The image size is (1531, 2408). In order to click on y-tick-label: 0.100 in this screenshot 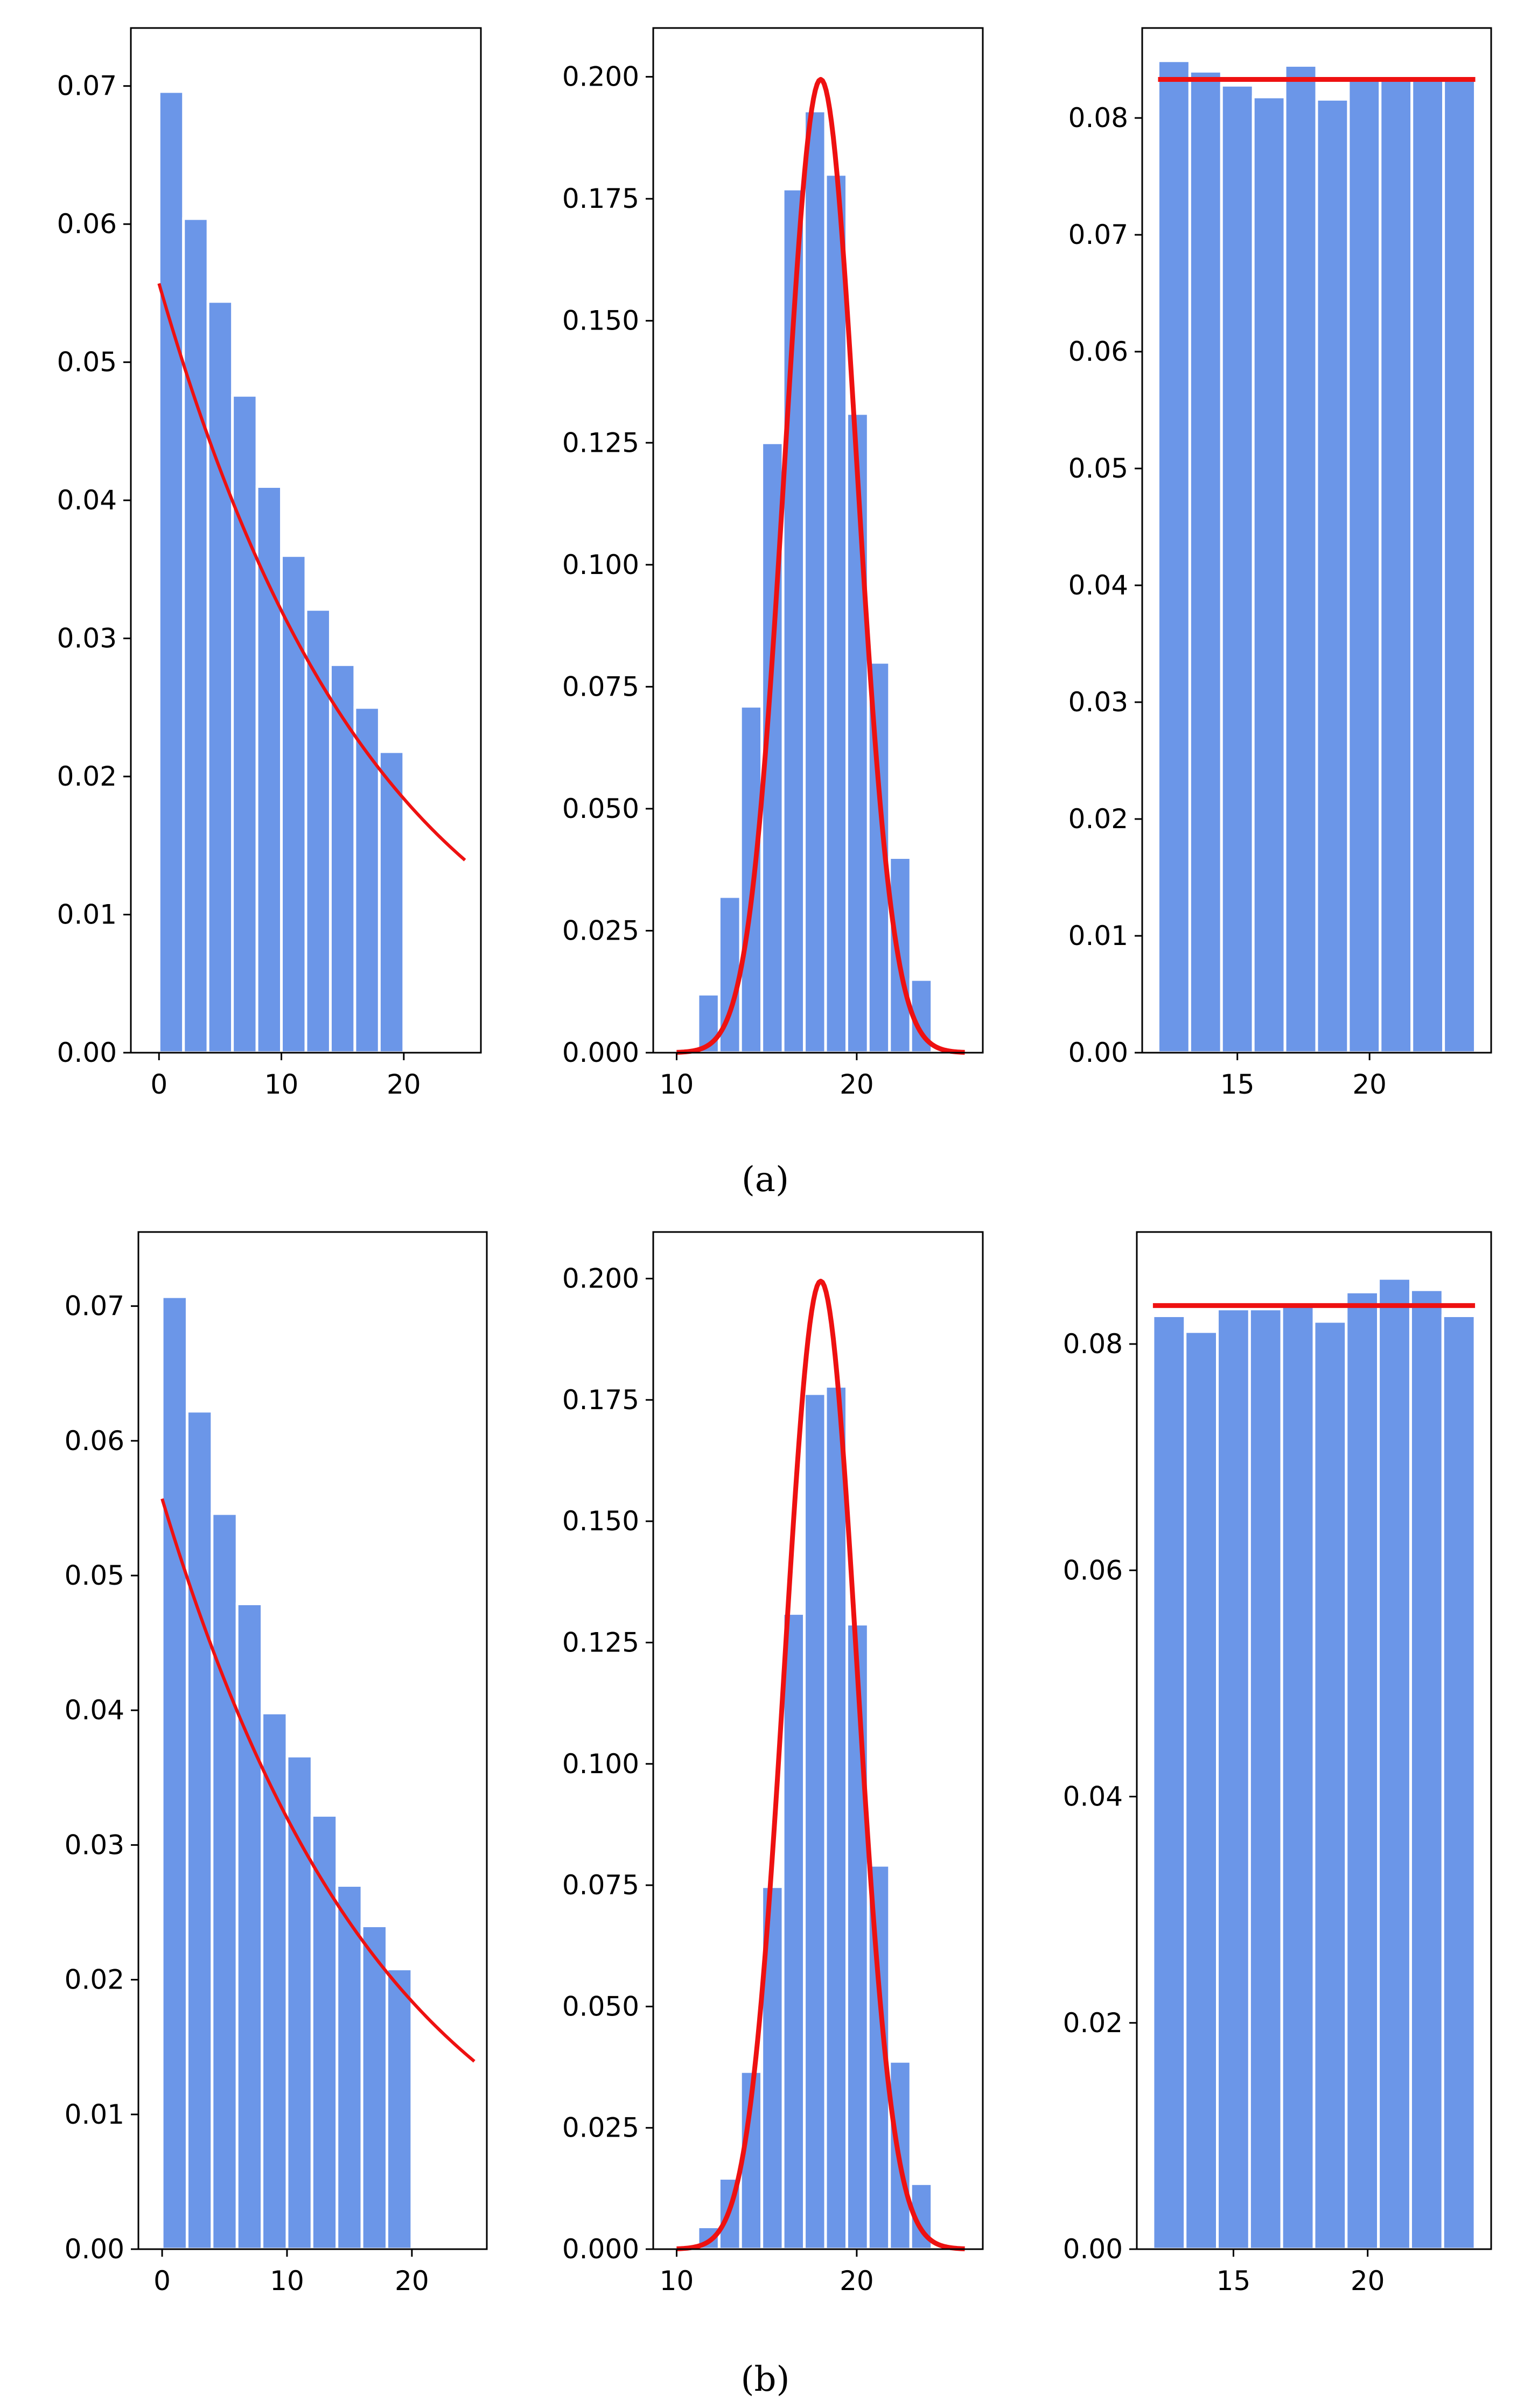, I will do `click(600, 564)`.